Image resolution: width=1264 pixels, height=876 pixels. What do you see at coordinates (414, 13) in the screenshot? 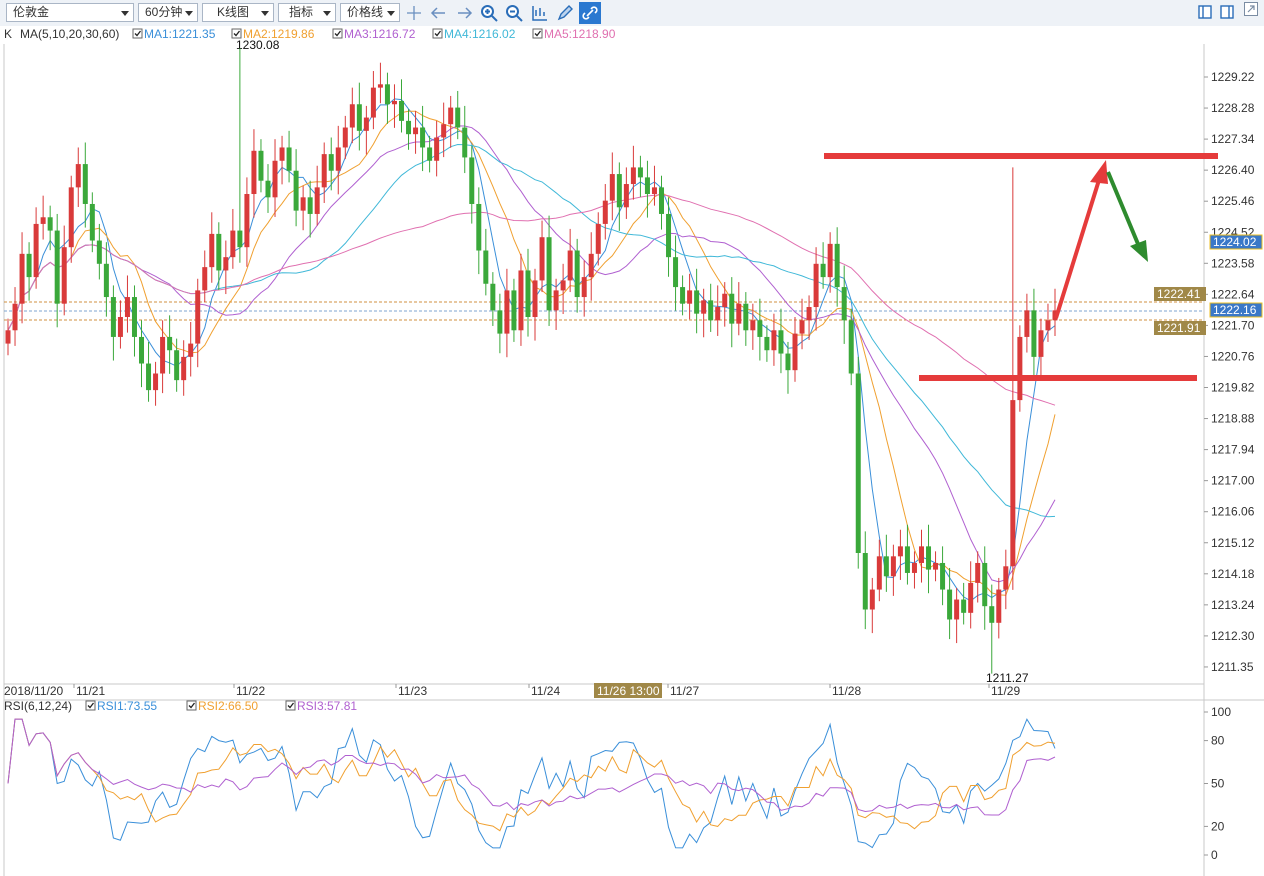
I see `crosshair-icon` at bounding box center [414, 13].